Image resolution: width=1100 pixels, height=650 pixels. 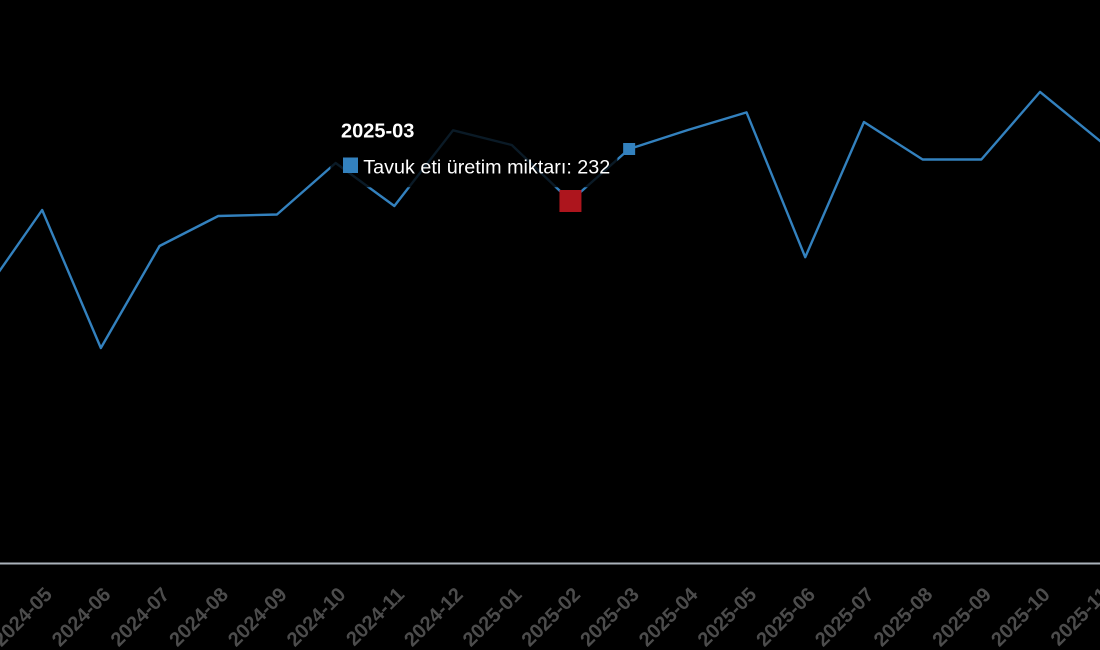 What do you see at coordinates (727, 617) in the screenshot?
I see `svg-text: 2025-05` at bounding box center [727, 617].